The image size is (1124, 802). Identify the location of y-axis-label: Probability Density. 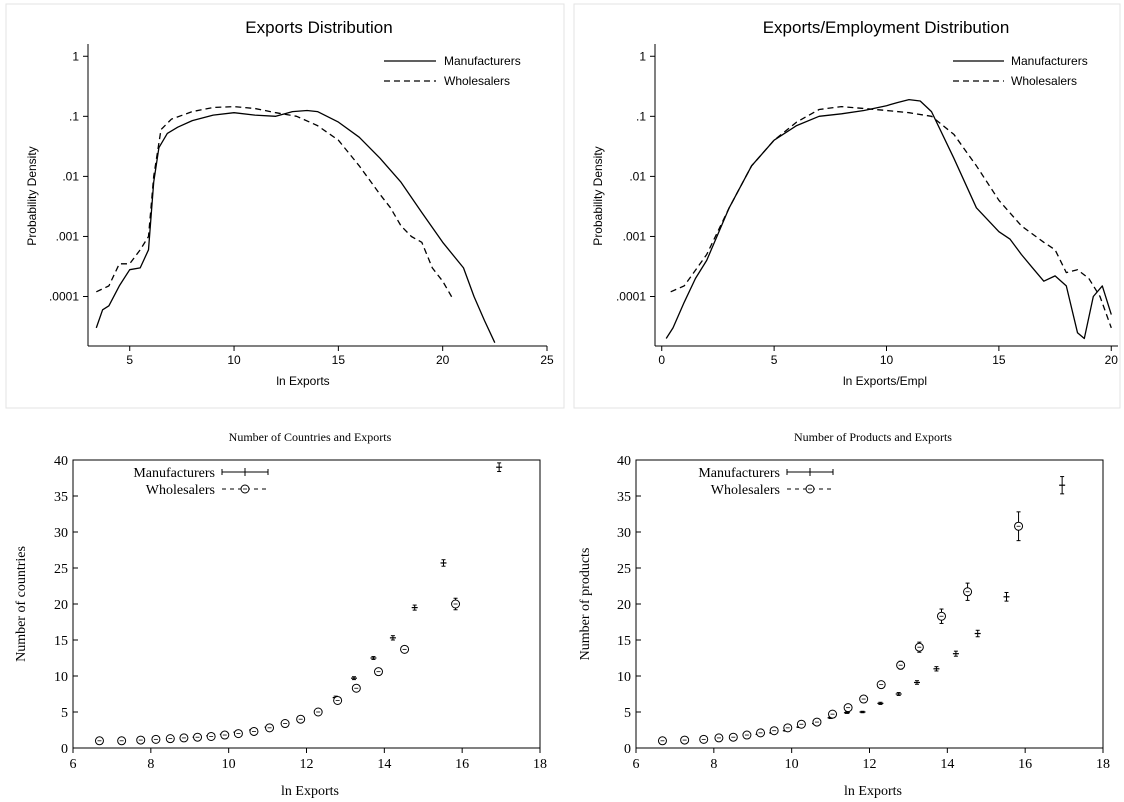
(32, 195).